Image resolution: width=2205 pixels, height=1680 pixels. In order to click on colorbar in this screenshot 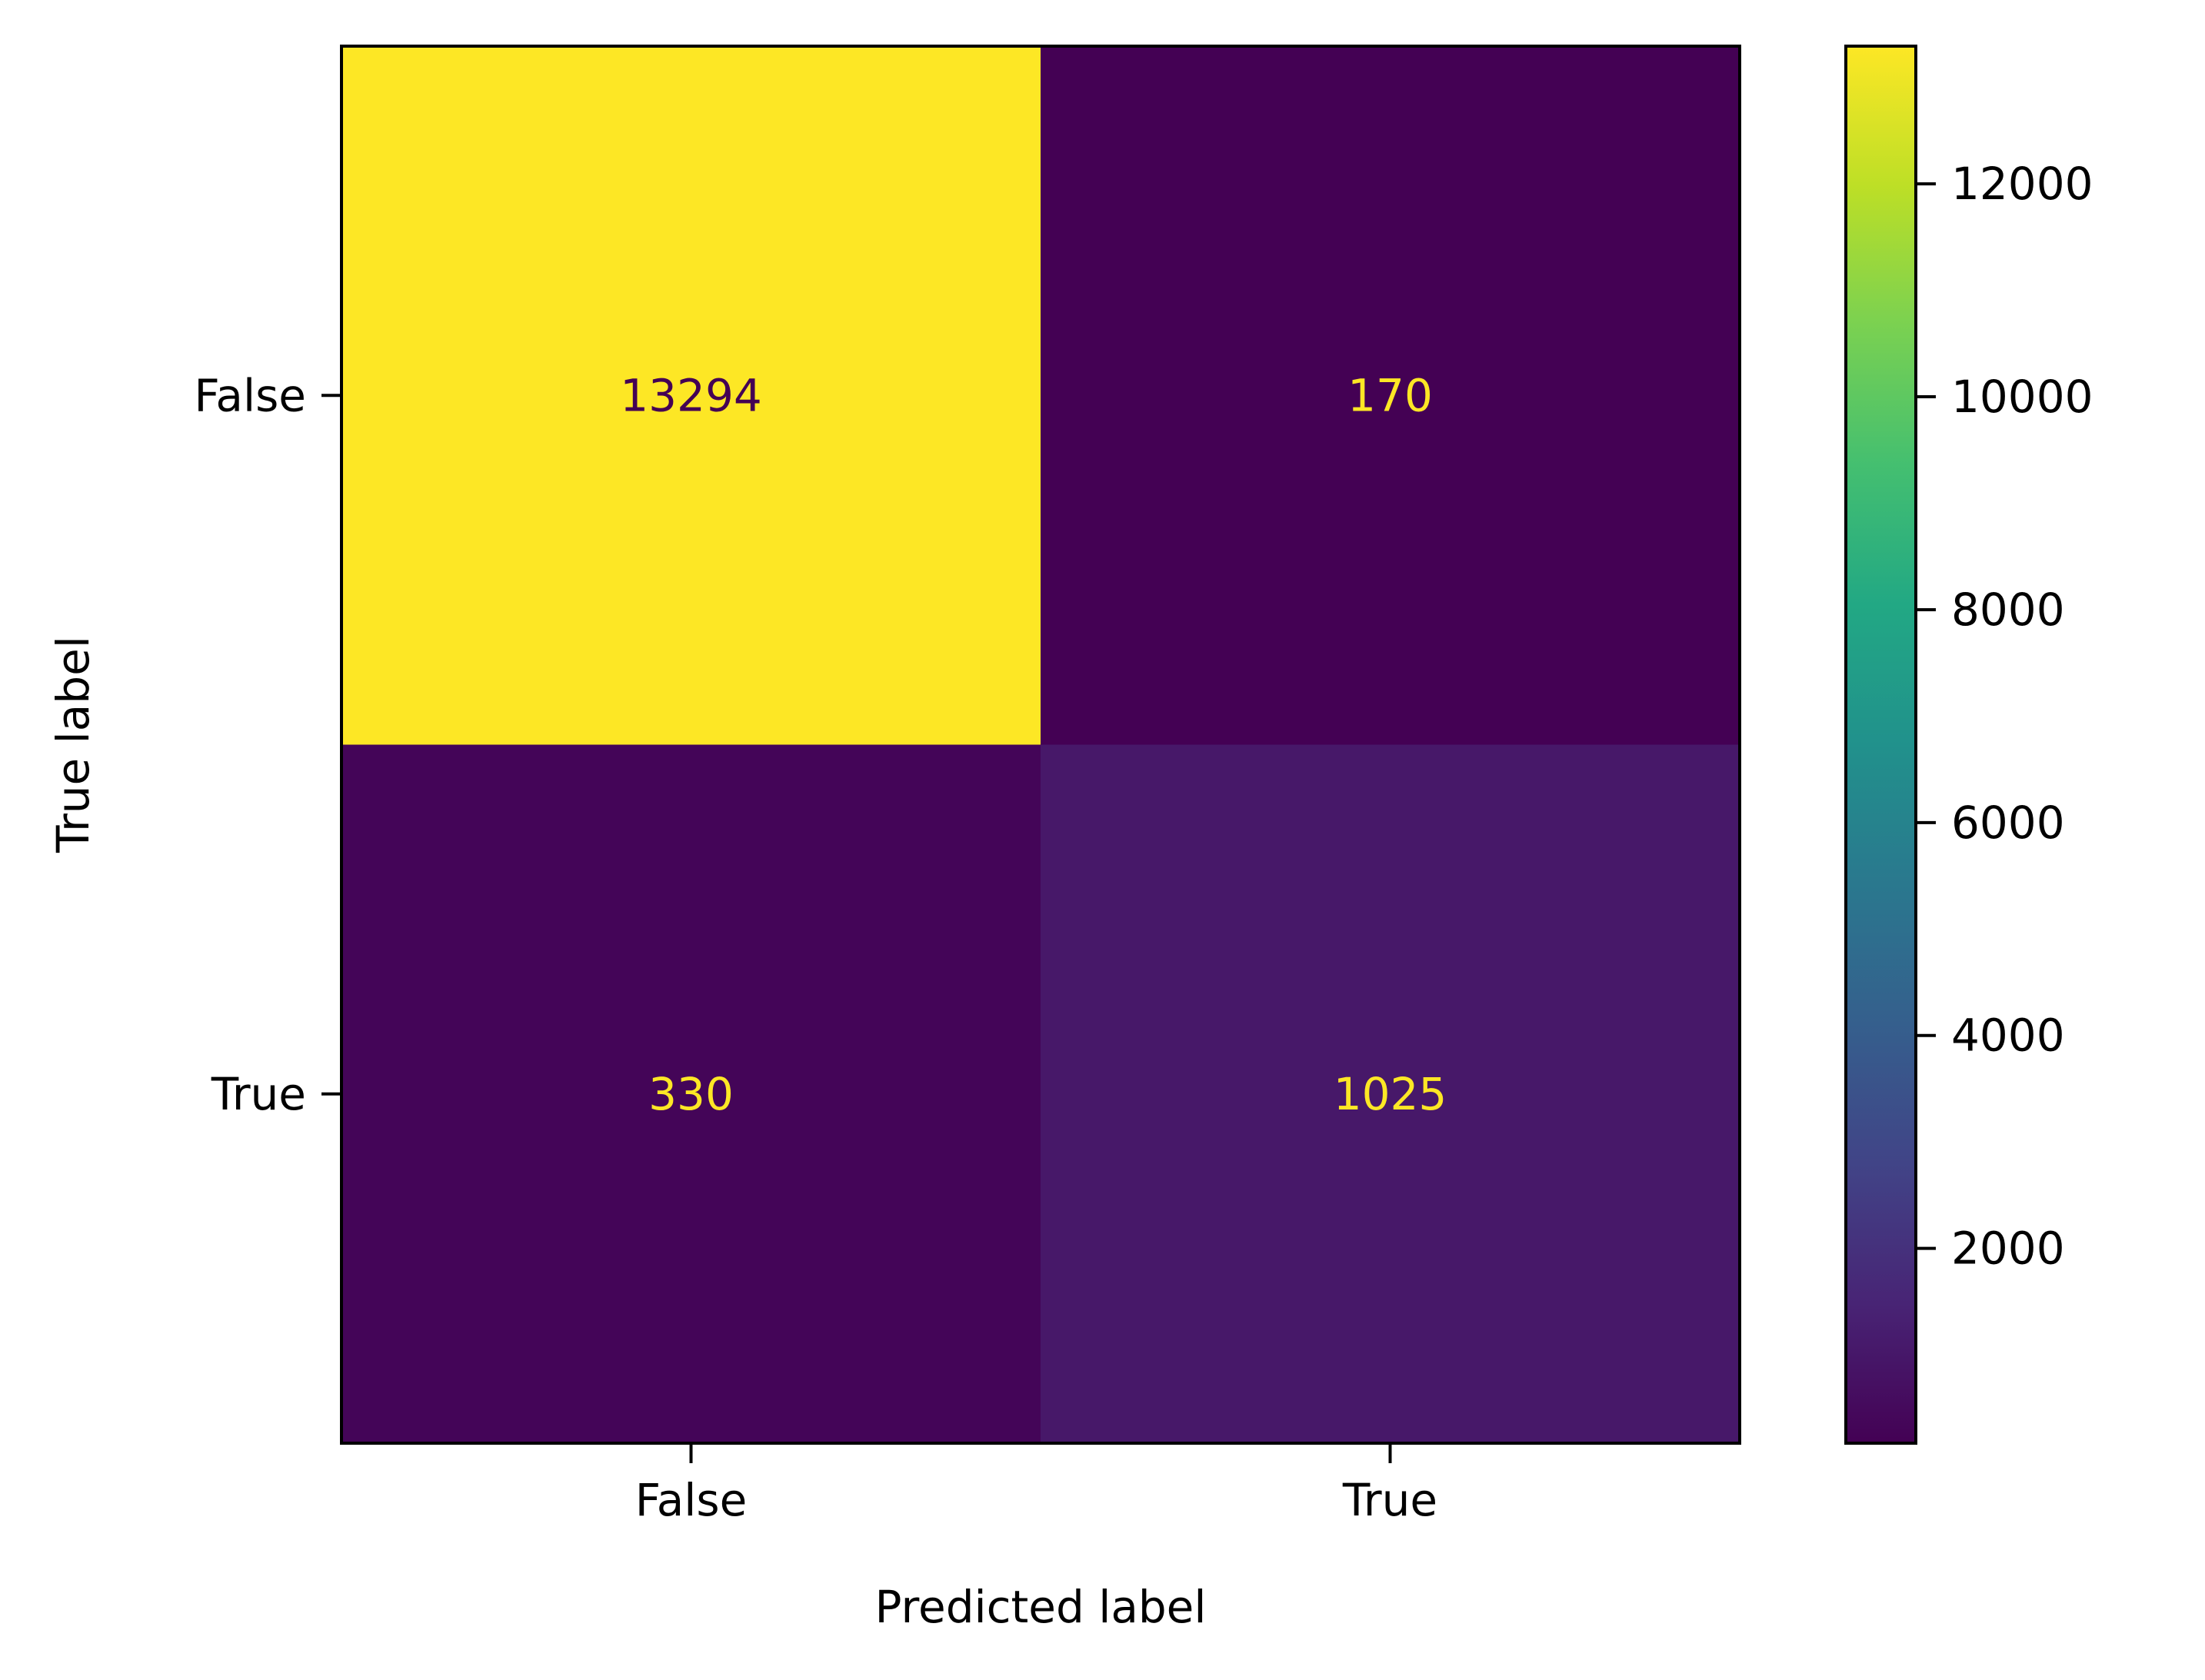, I will do `click(1880, 745)`.